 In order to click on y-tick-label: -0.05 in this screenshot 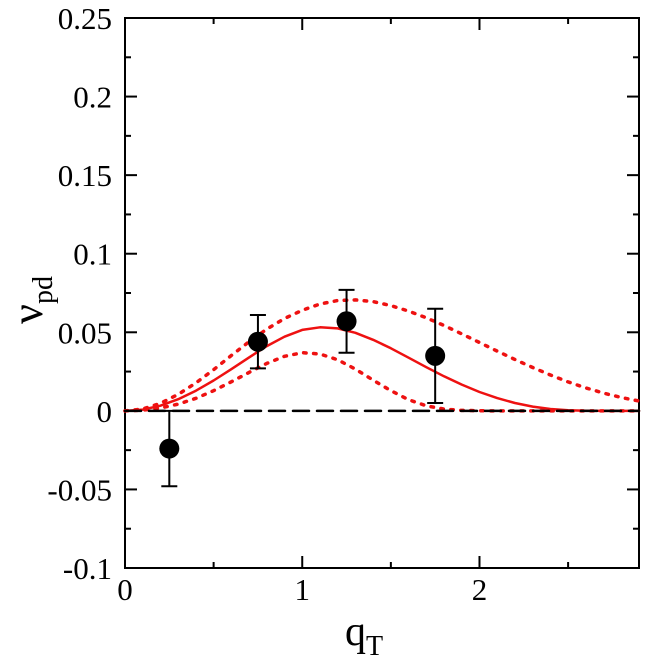, I will do `click(79, 489)`.